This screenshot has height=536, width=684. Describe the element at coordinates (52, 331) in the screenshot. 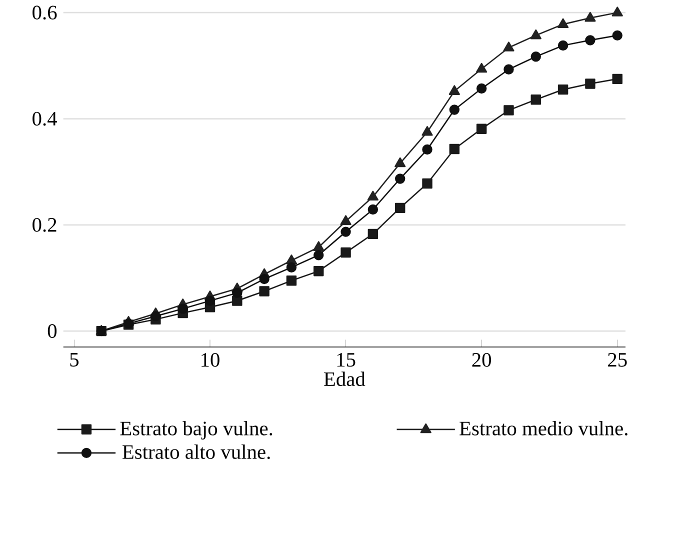

I see `y-tick-label: 0` at that location.